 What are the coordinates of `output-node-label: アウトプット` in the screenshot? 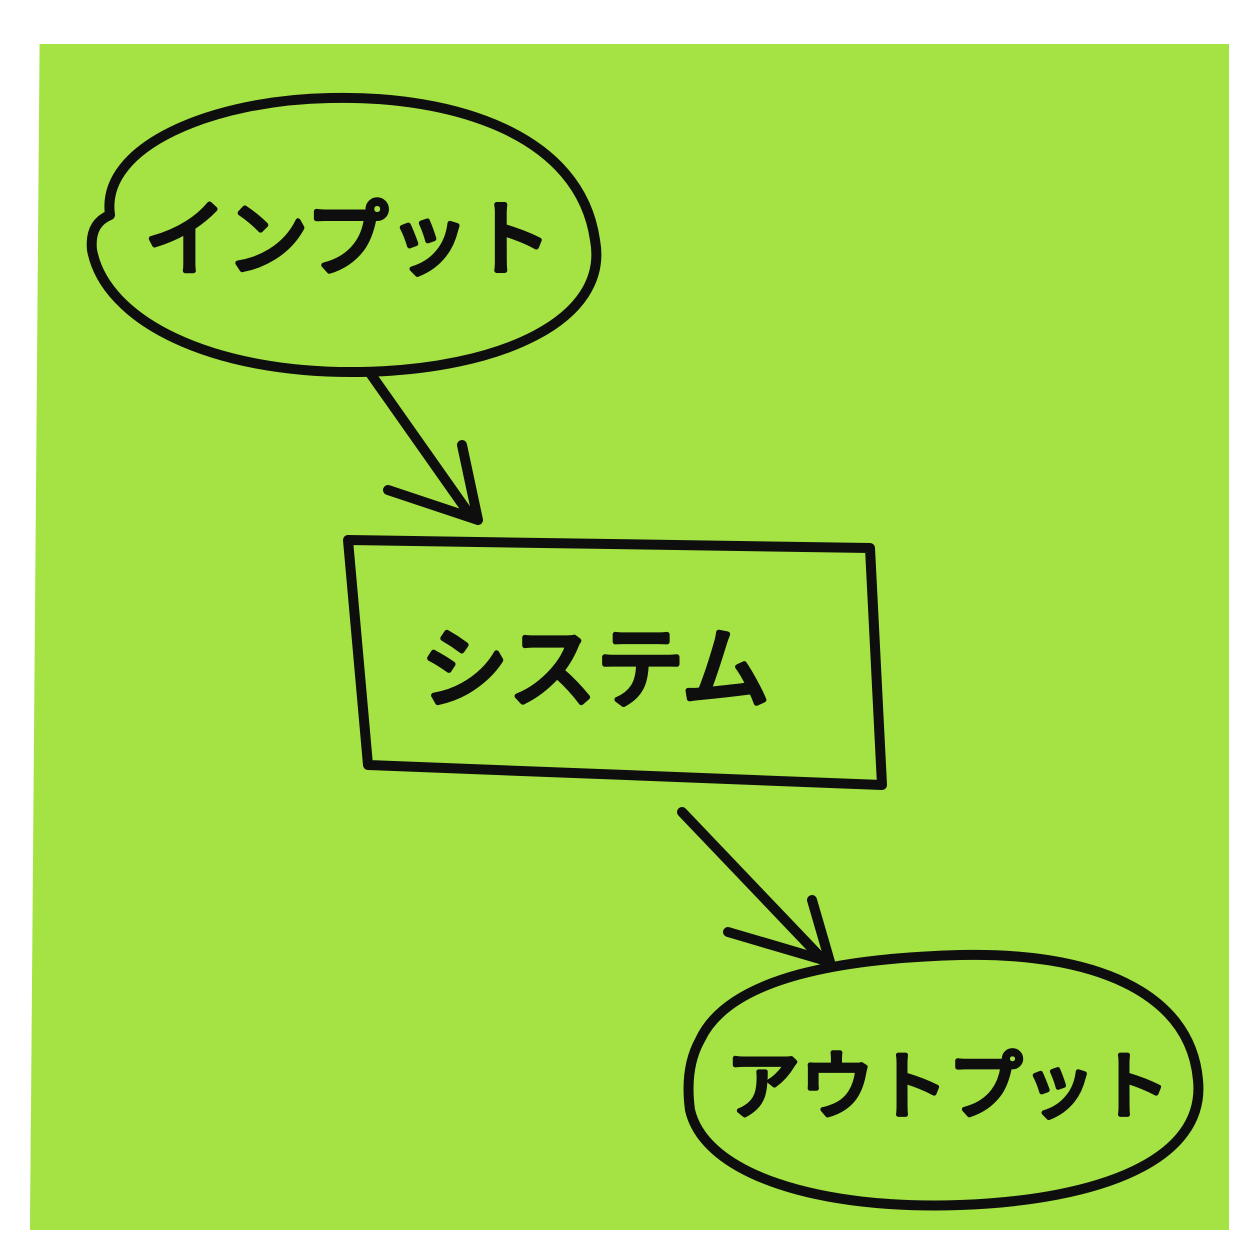 It's located at (948, 1087).